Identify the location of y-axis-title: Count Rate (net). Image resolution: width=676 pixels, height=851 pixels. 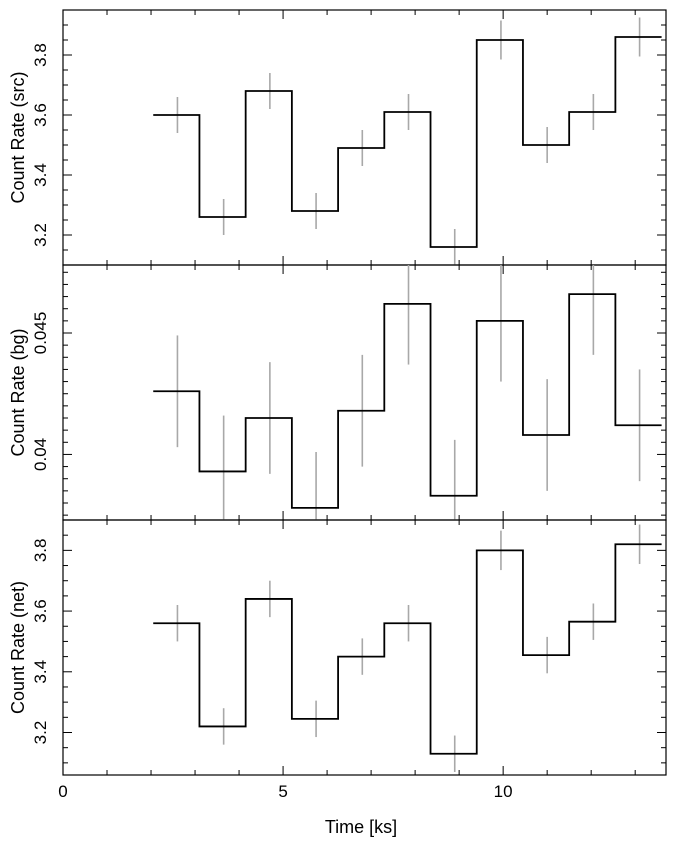
(18, 647).